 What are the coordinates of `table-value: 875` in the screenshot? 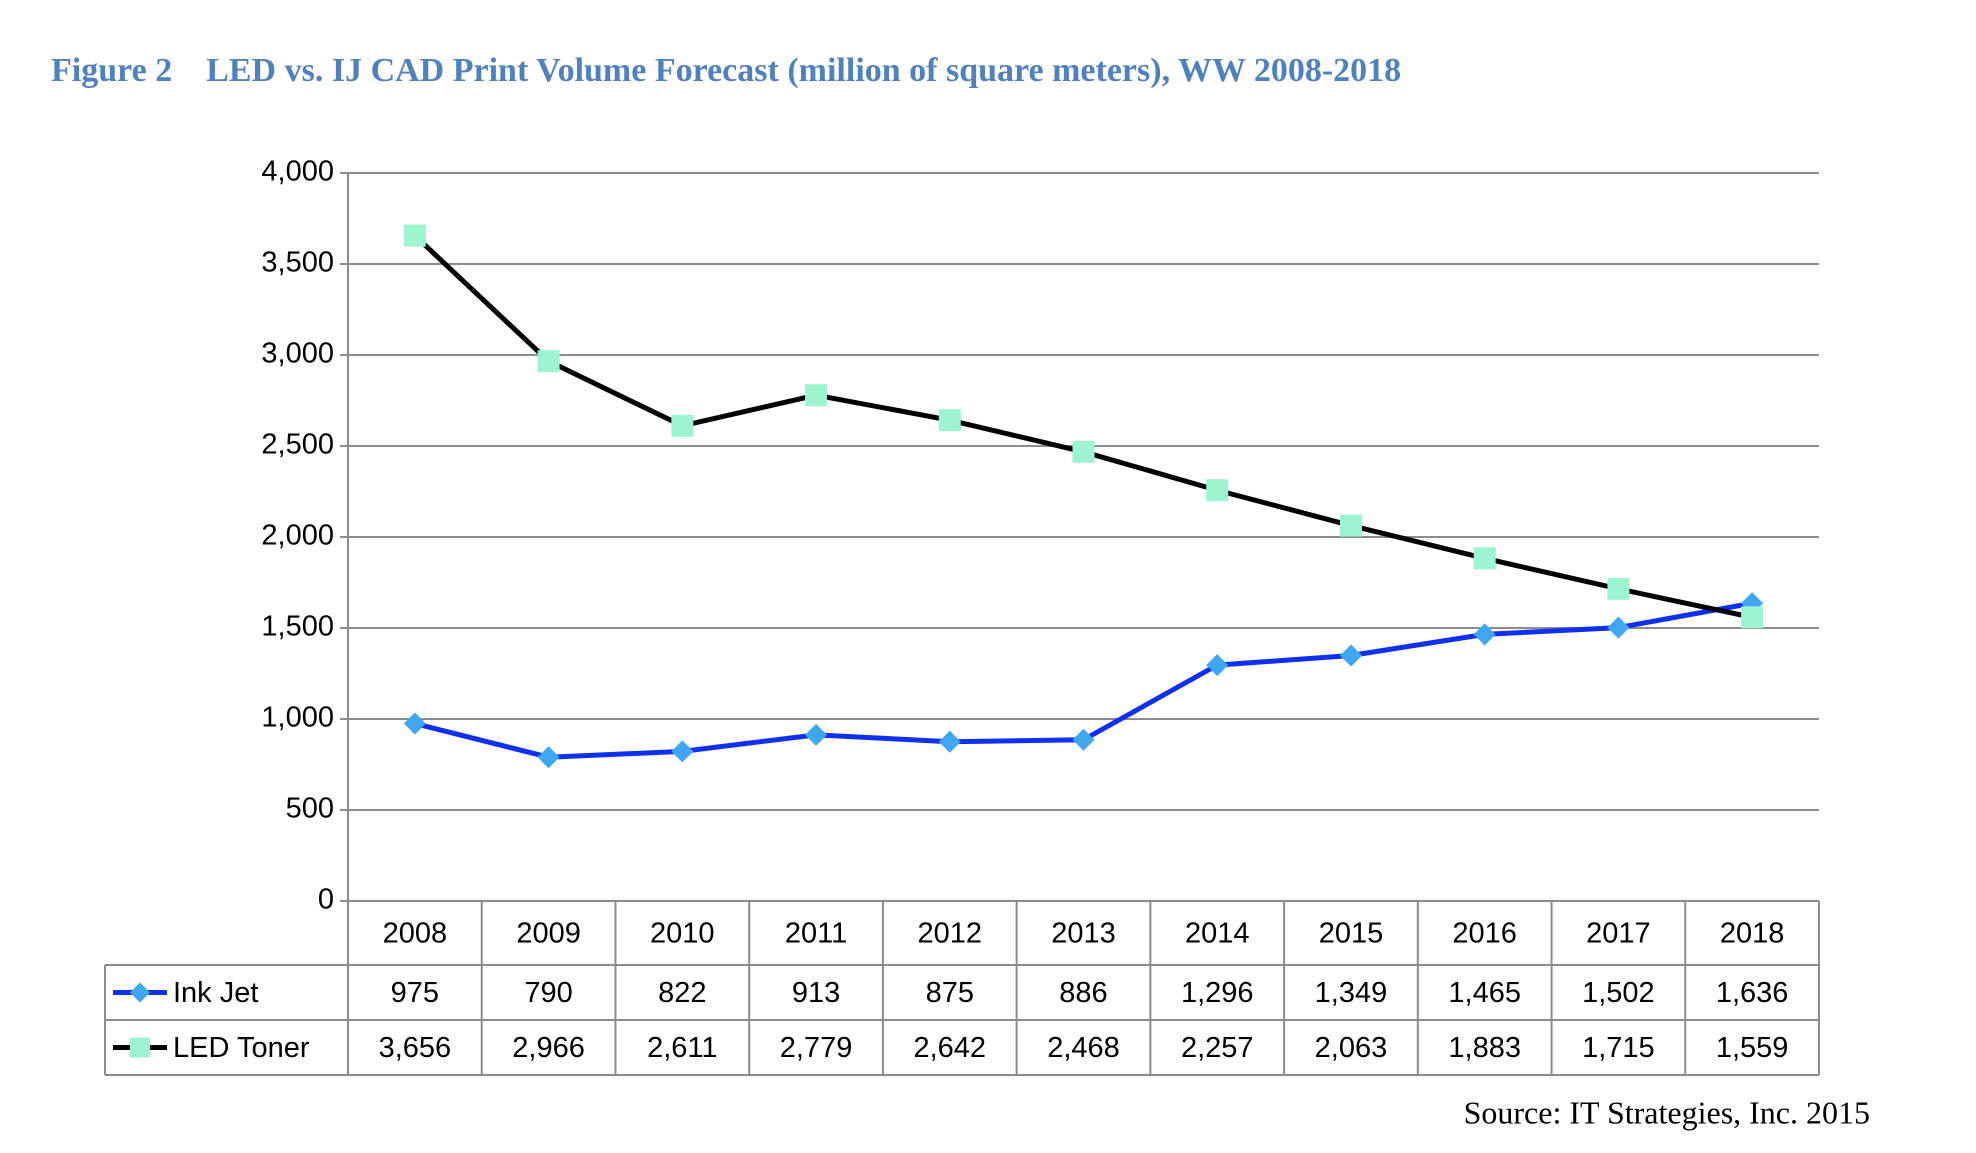 It's located at (950, 993).